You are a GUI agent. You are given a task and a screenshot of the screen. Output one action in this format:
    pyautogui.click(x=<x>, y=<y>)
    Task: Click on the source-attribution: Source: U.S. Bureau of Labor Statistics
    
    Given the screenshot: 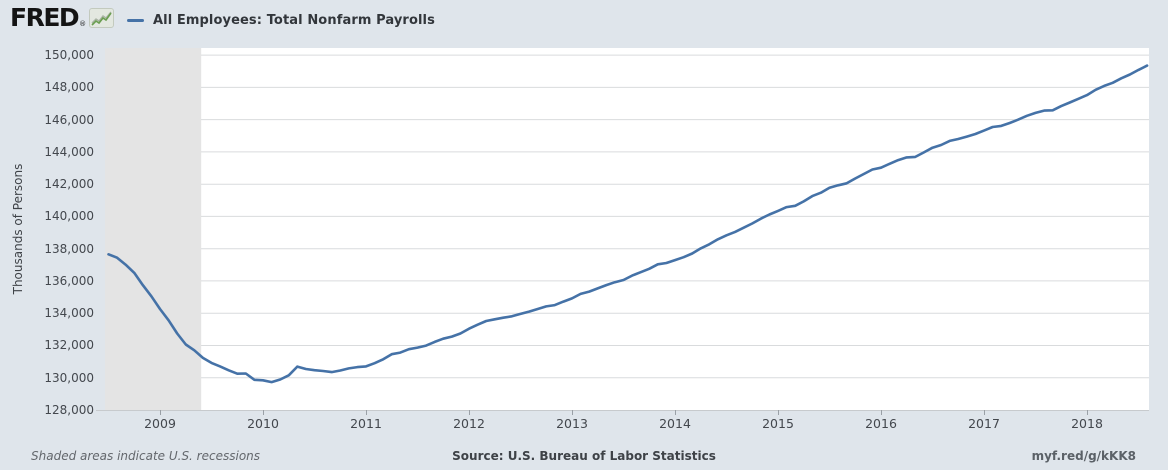 What is the action you would take?
    pyautogui.click(x=584, y=456)
    